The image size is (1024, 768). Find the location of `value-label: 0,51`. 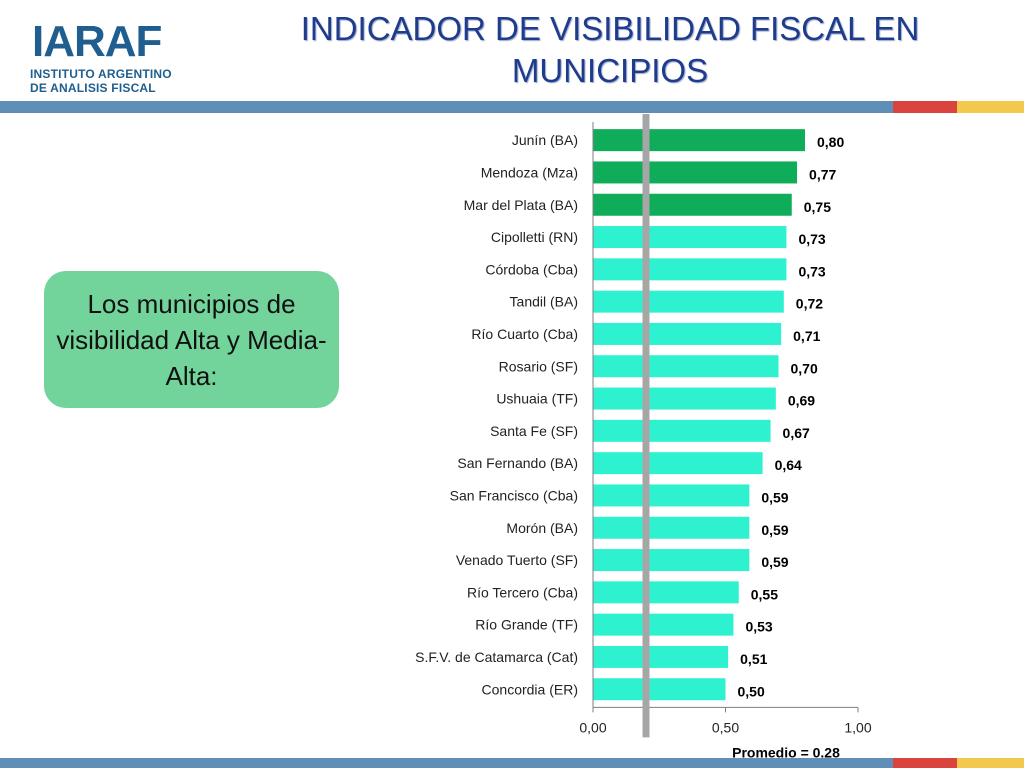

value-label: 0,51 is located at coordinates (753, 659).